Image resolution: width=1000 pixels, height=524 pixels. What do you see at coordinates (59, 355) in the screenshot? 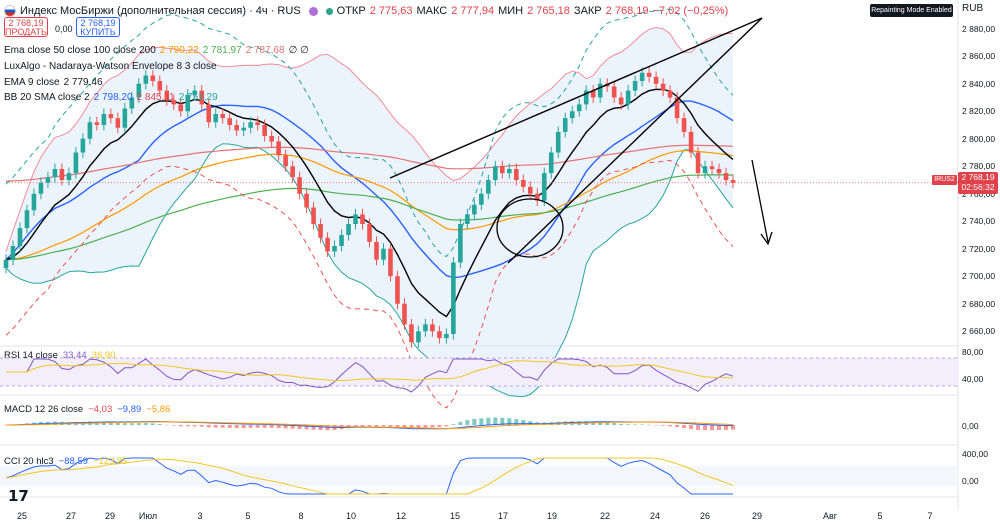
I see `rsi-pane-title: RSI 14 close 33,44 36,90` at bounding box center [59, 355].